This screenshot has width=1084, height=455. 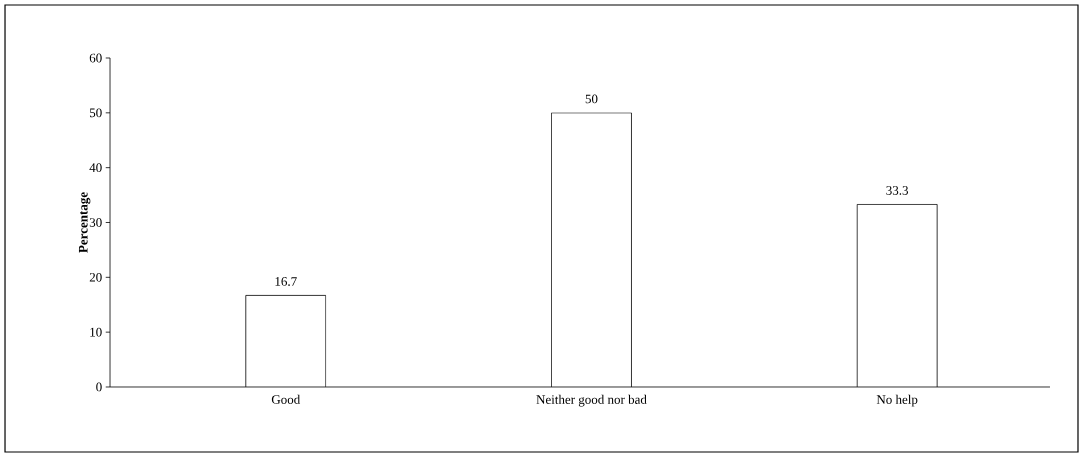 What do you see at coordinates (286, 399) in the screenshot?
I see `x-tick-label: Good` at bounding box center [286, 399].